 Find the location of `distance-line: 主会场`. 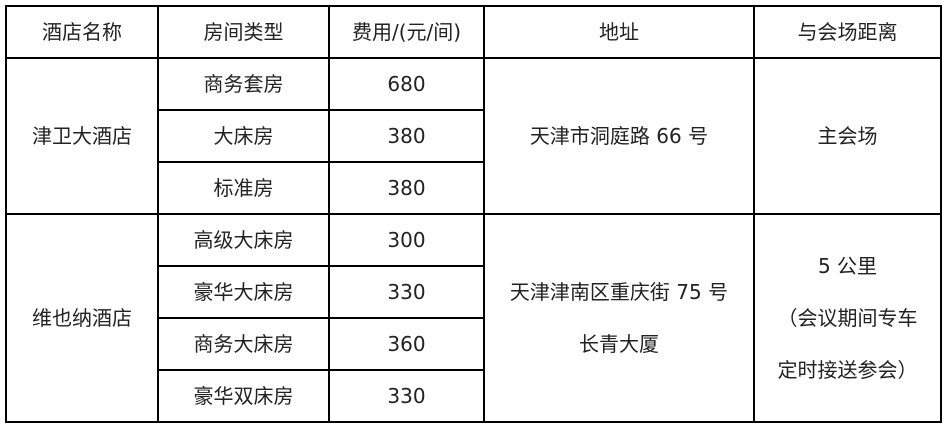

distance-line: 主会场 is located at coordinates (847, 136).